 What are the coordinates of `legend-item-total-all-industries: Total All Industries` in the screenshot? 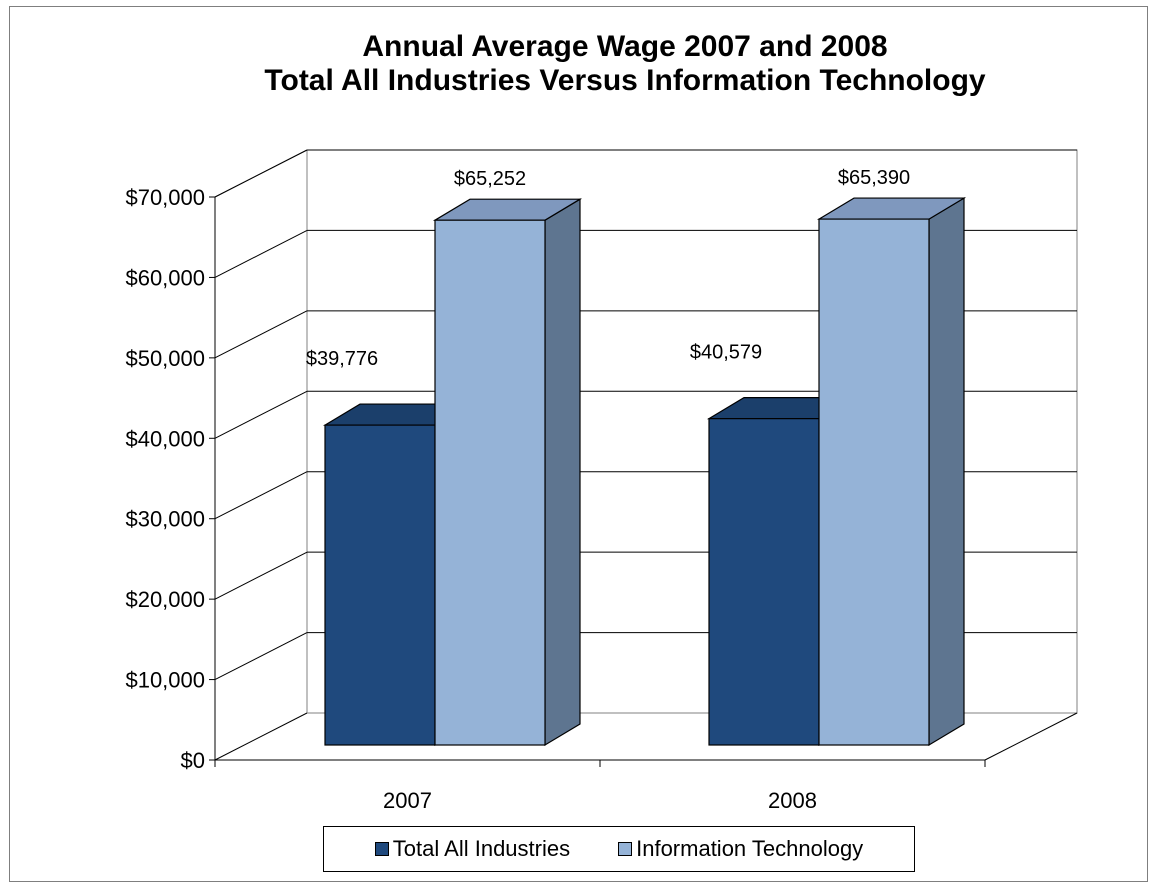 It's located at (472, 849).